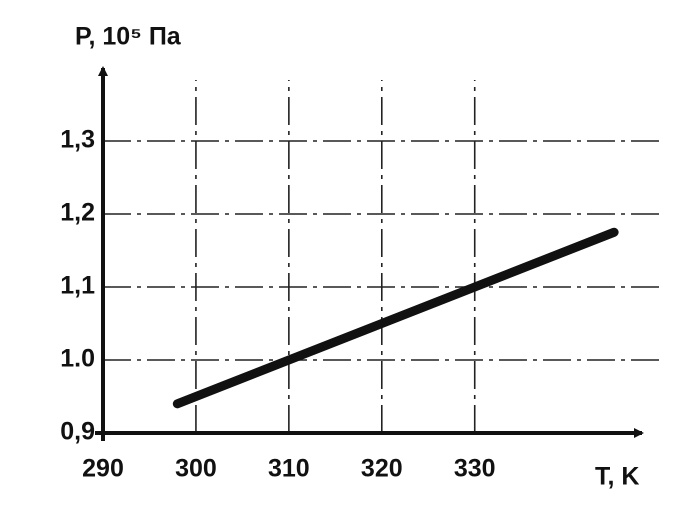 This screenshot has width=682, height=530. I want to click on y-axis-label: P, 10⁵ Па, so click(128, 37).